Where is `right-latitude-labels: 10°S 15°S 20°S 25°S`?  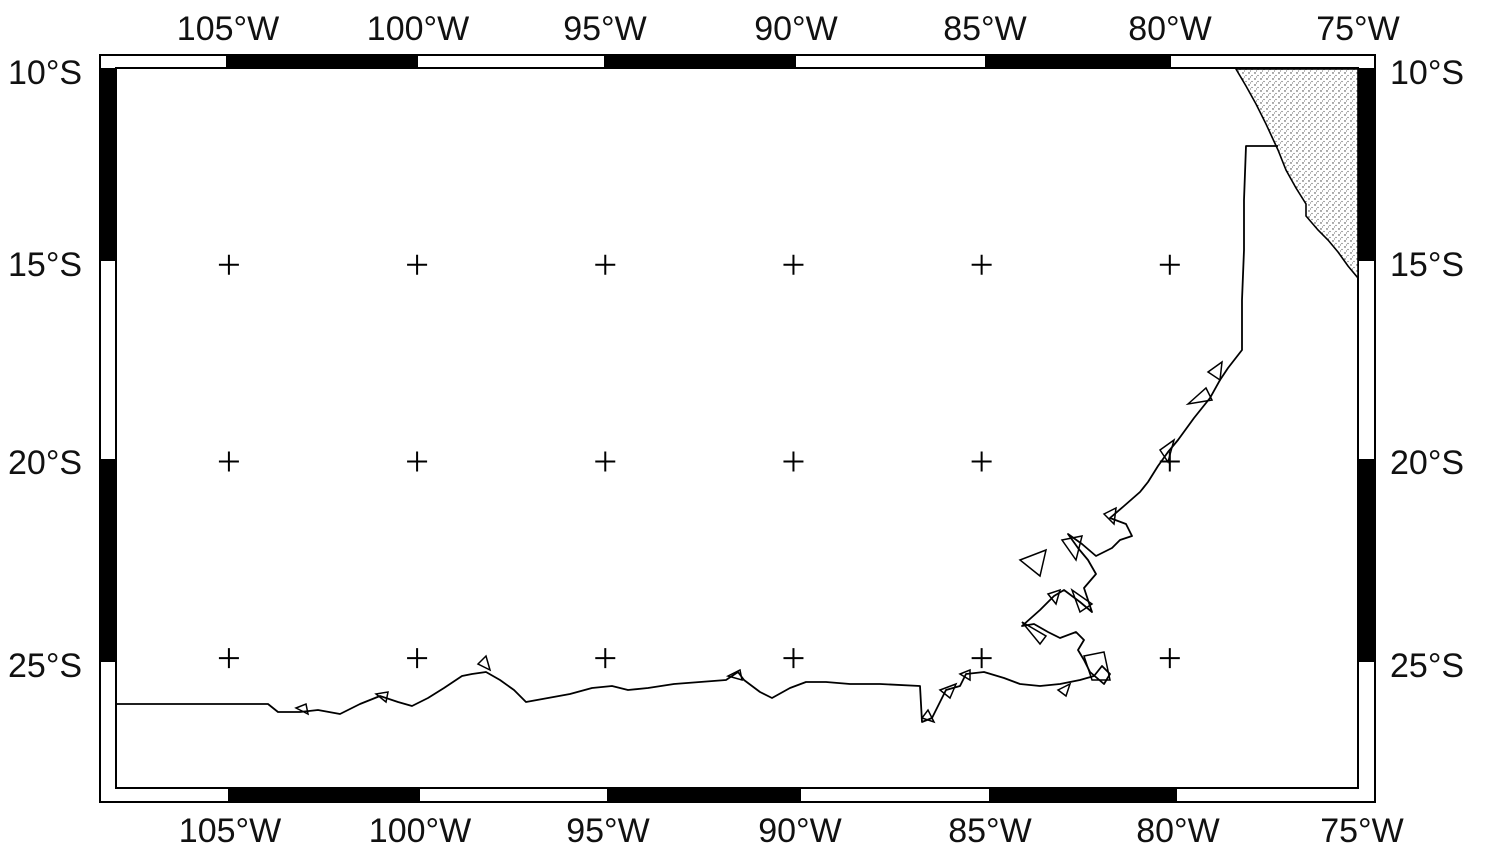
right-latitude-labels: 10°S 15°S 20°S 25°S is located at coordinates (1427, 369).